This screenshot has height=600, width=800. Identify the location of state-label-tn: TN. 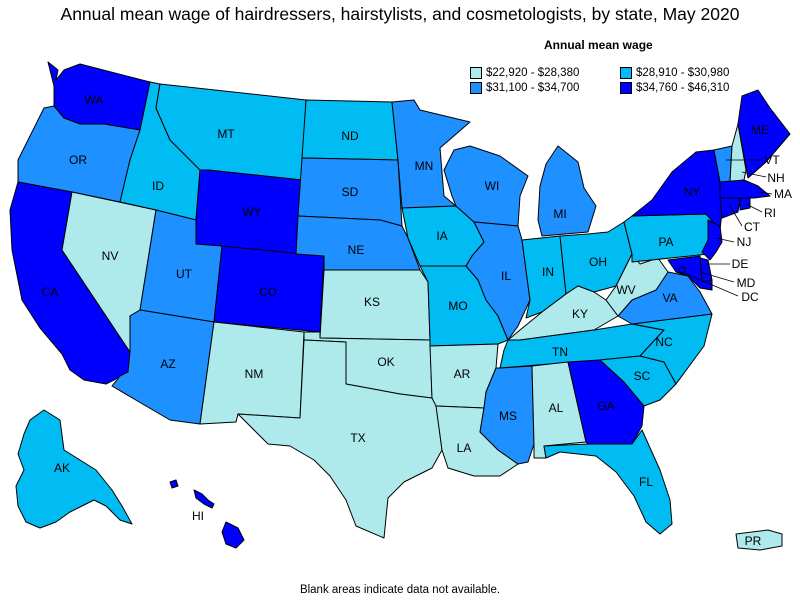
(560, 352).